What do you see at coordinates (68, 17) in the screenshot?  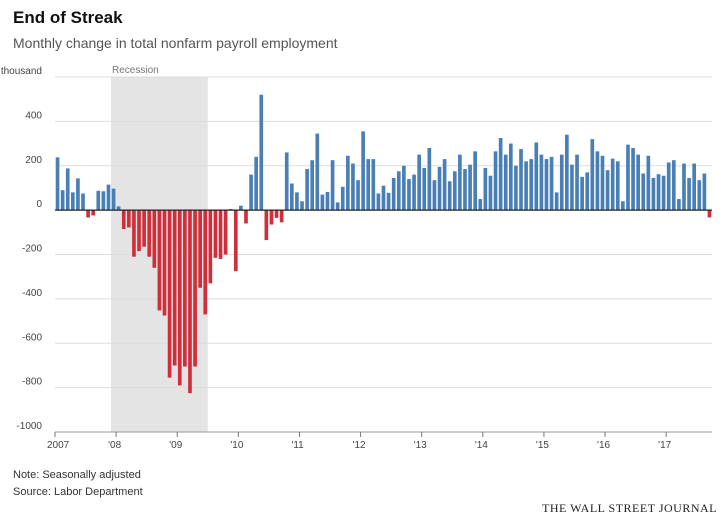 I see `chart-title: End of Streak` at bounding box center [68, 17].